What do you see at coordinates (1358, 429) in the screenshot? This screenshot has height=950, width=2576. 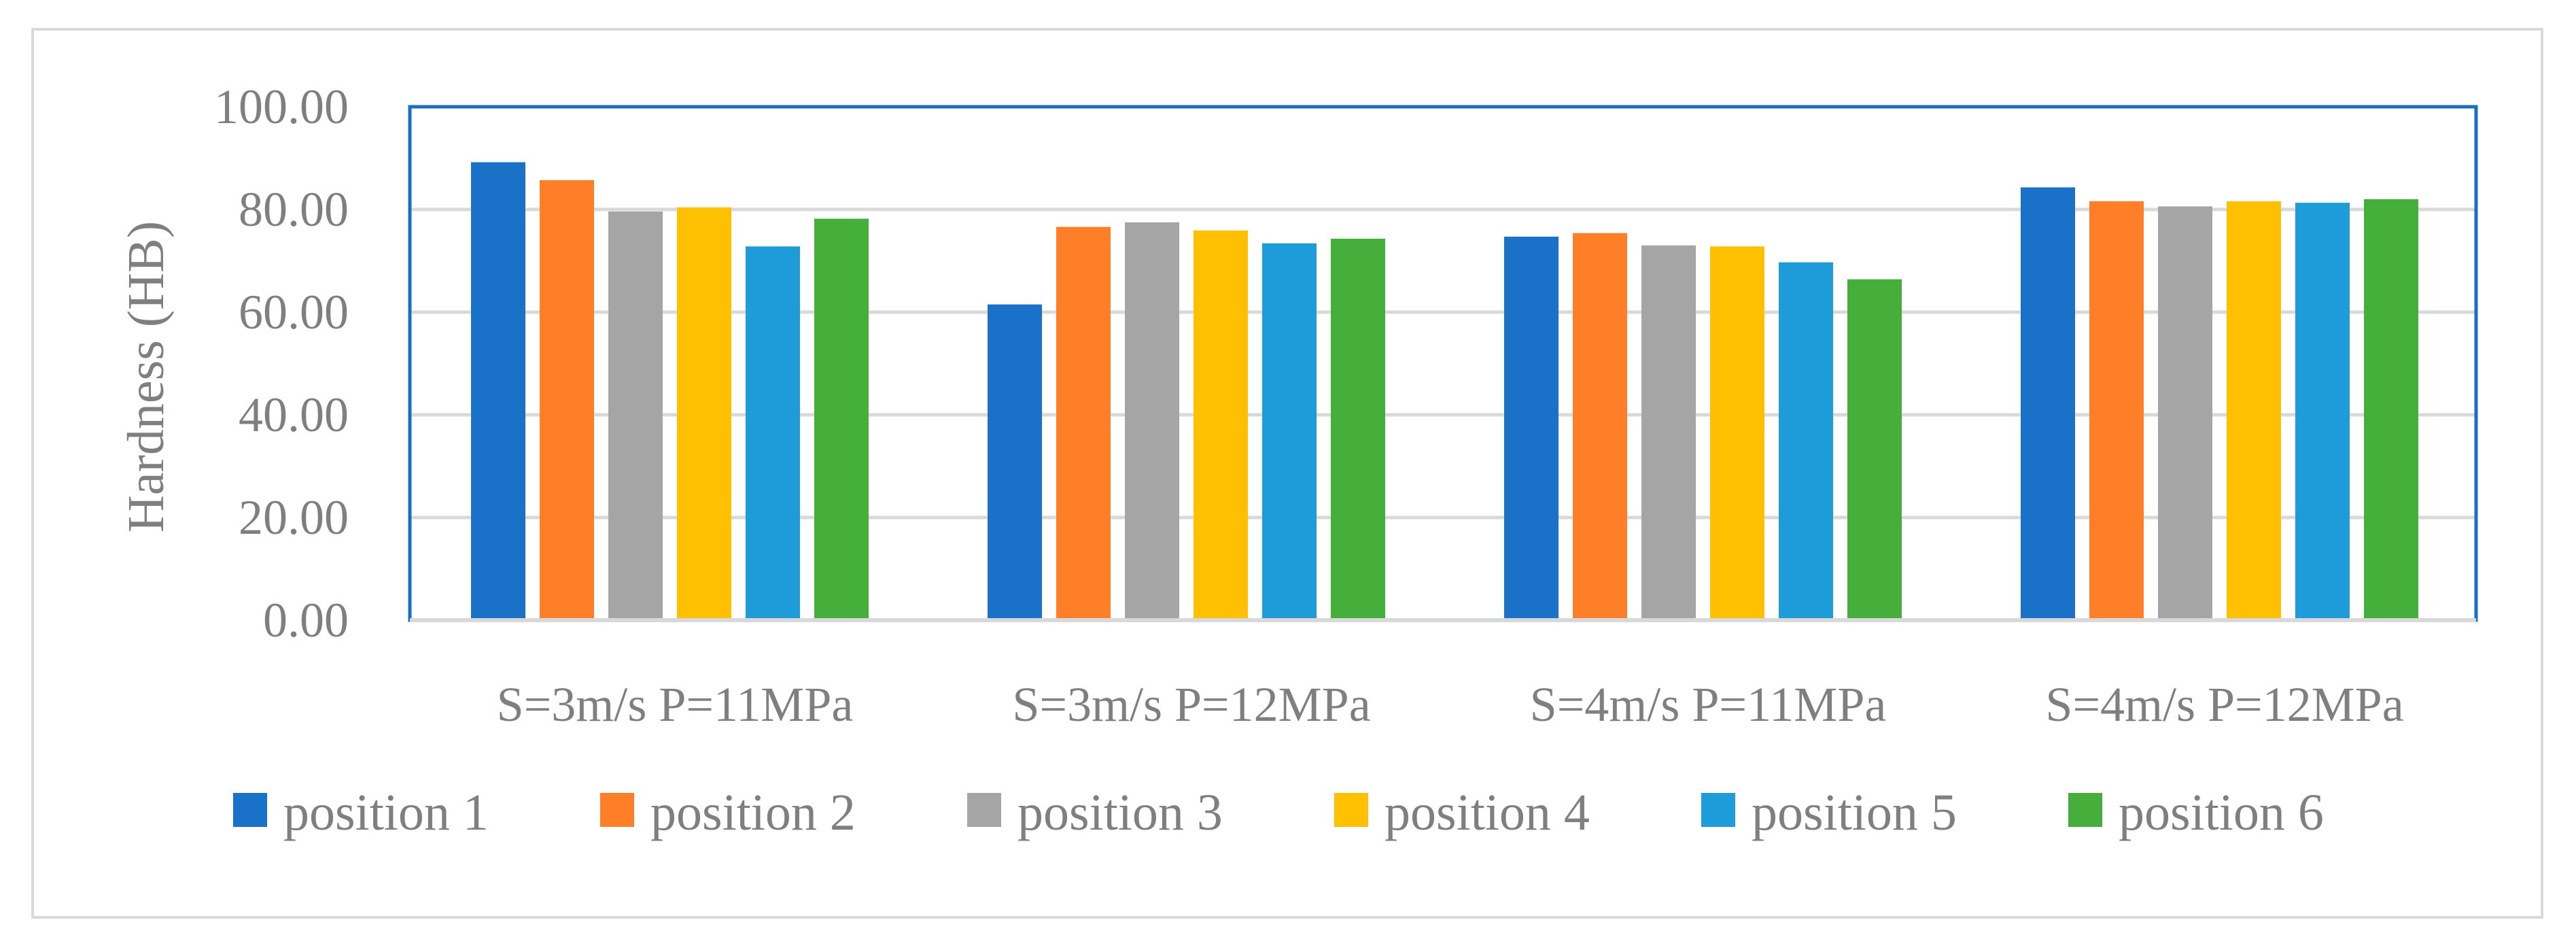 I see `bar-position-6-cat2` at bounding box center [1358, 429].